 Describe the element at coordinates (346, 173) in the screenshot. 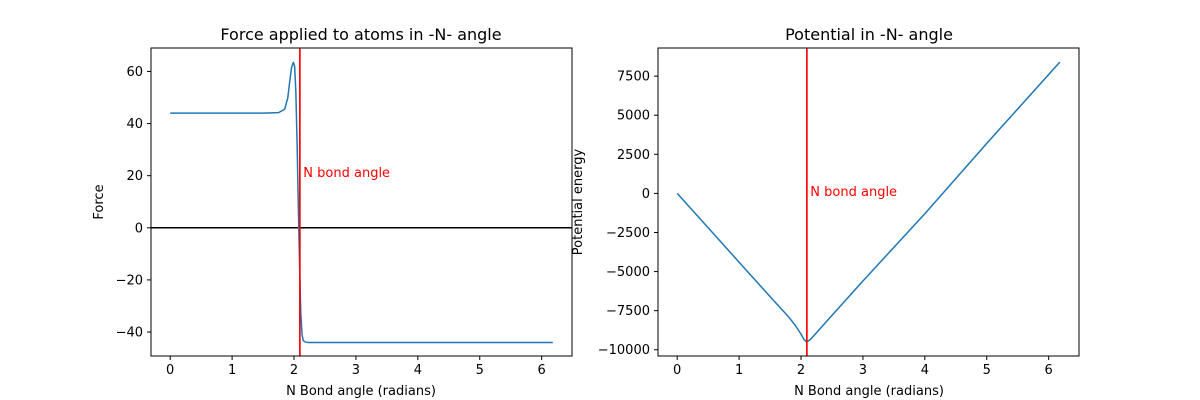

I see `force-chart-annotation: N bond angle` at that location.